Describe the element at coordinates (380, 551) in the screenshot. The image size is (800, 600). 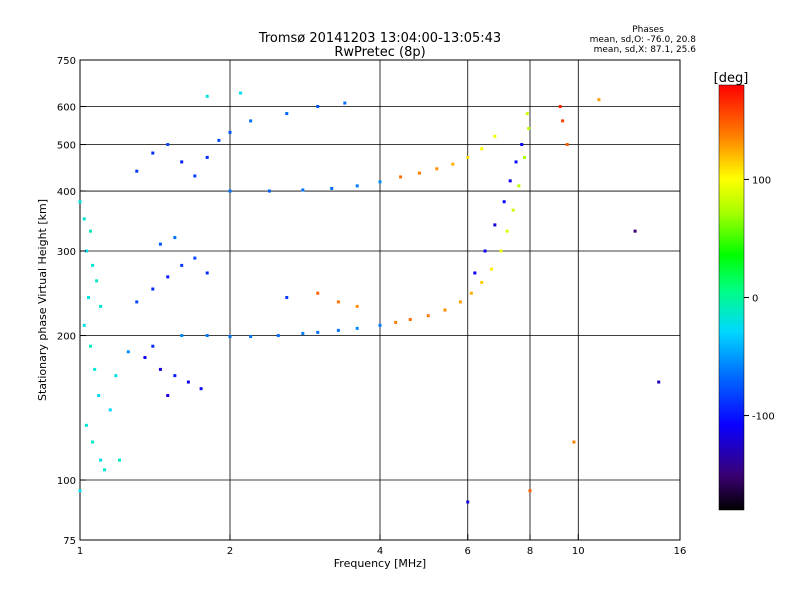
I see `x-tick-label: 4` at that location.